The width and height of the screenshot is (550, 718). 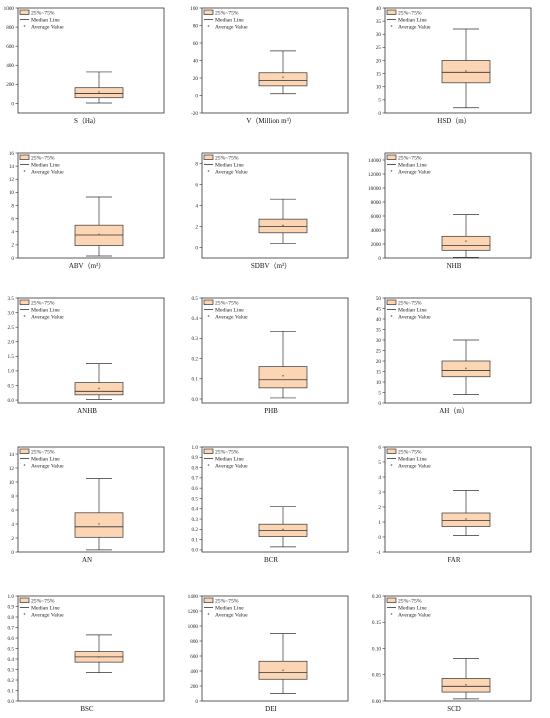 What do you see at coordinates (12, 180) in the screenshot?
I see `y-tick-label: 12` at bounding box center [12, 180].